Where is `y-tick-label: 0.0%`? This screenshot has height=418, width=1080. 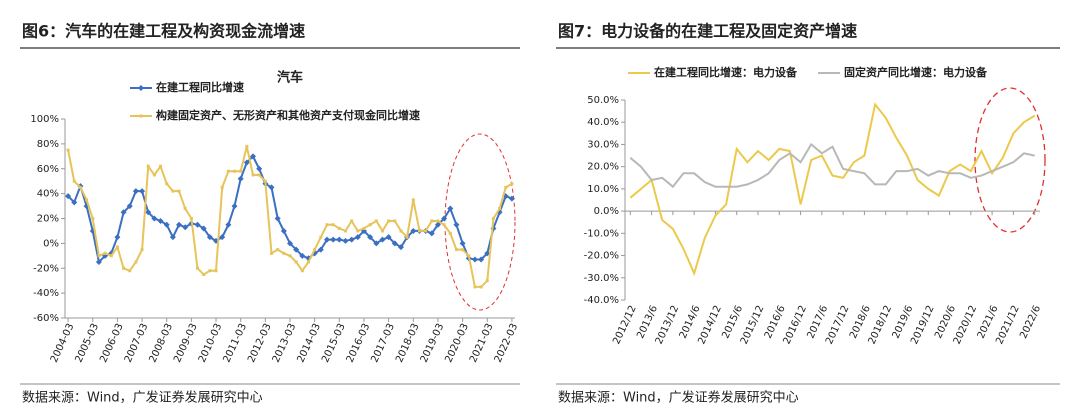
y-tick-label: 0.0% is located at coordinates (606, 211).